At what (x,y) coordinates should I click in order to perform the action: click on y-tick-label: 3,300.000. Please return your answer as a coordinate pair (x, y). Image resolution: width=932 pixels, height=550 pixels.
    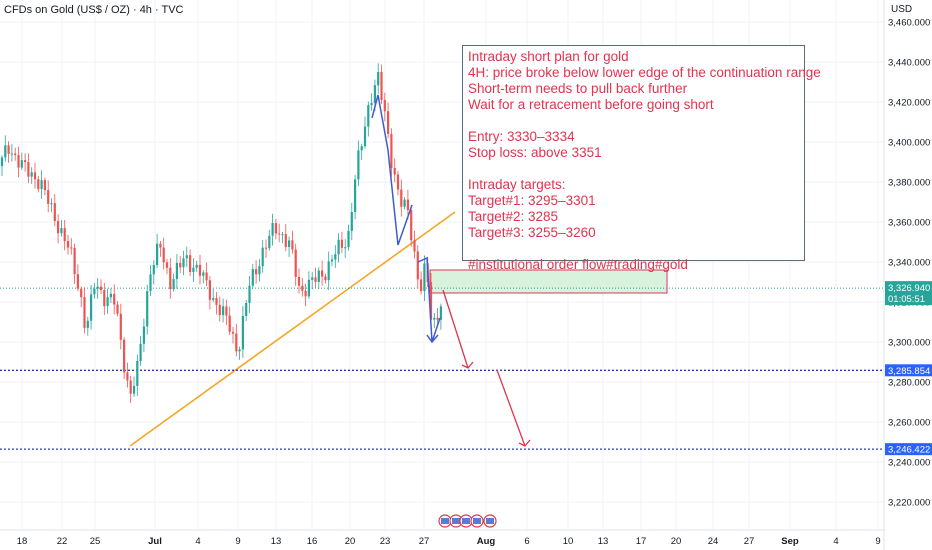
    Looking at the image, I should click on (909, 343).